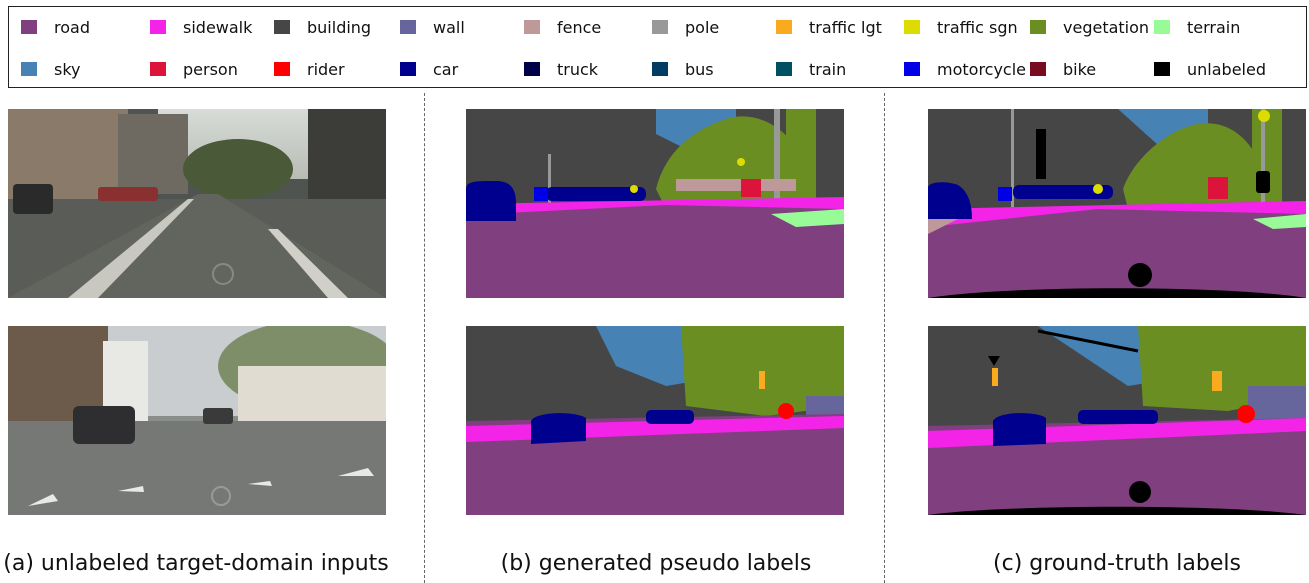 This screenshot has width=1309, height=583. Describe the element at coordinates (655, 420) in the screenshot. I see `pseudo-label-bottom` at that location.